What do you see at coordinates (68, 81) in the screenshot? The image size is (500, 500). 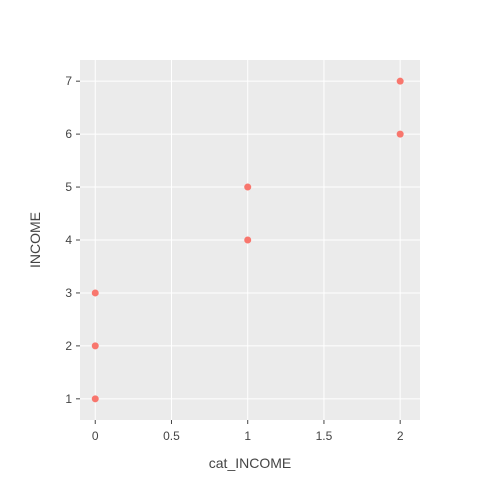 I see `y-tick-label: 7` at bounding box center [68, 81].